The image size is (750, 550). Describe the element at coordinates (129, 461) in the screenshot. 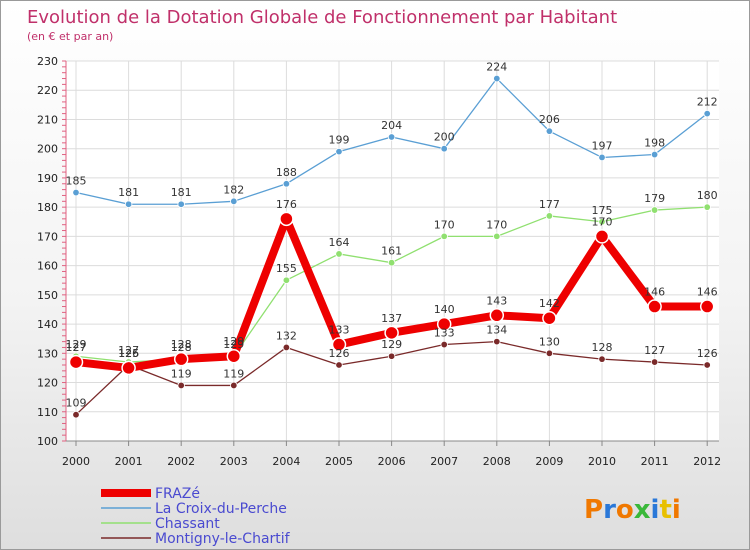

I see `x-tick-label: 2001` at that location.